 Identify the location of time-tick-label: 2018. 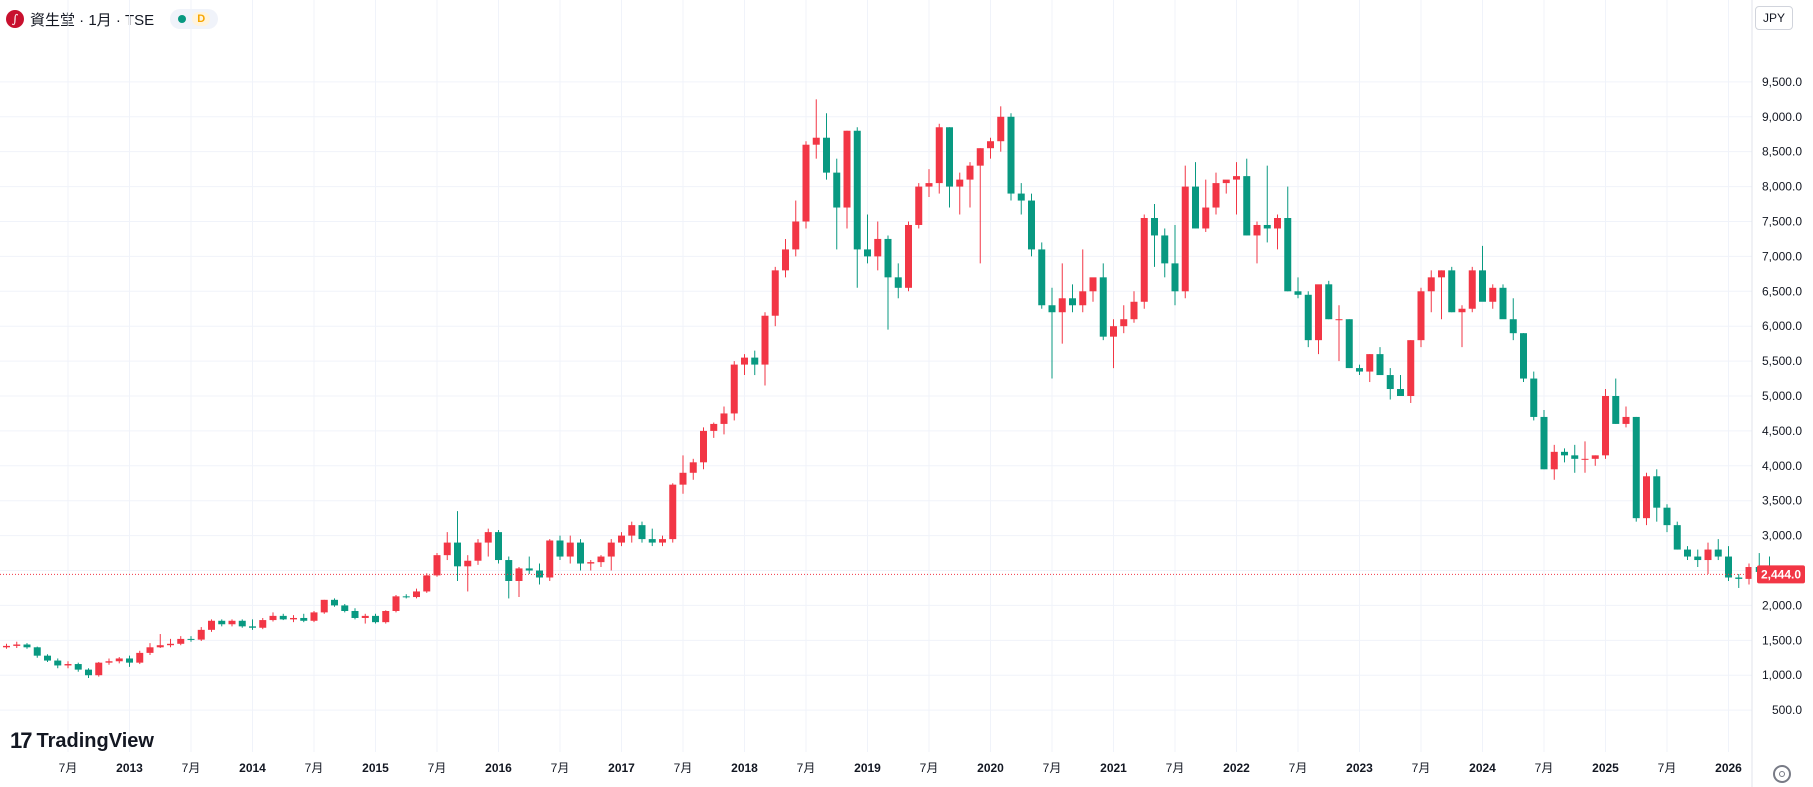
(744, 768).